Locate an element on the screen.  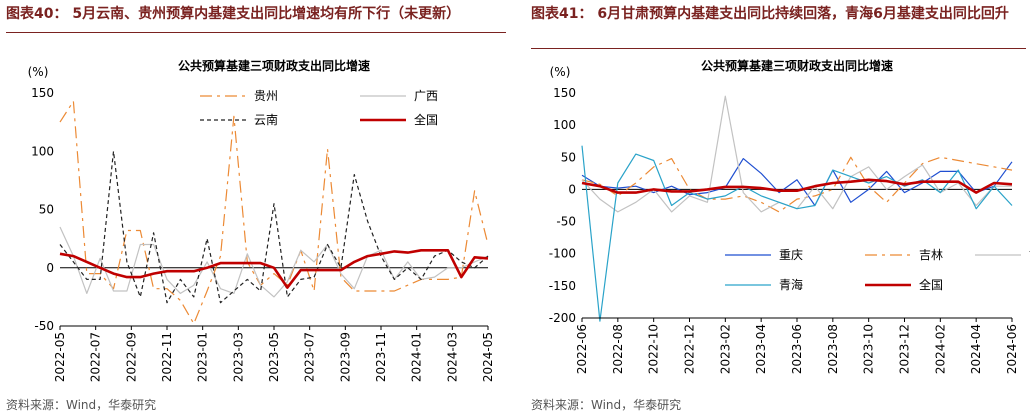
x-tick-label: 2023-11 is located at coordinates (381, 357).